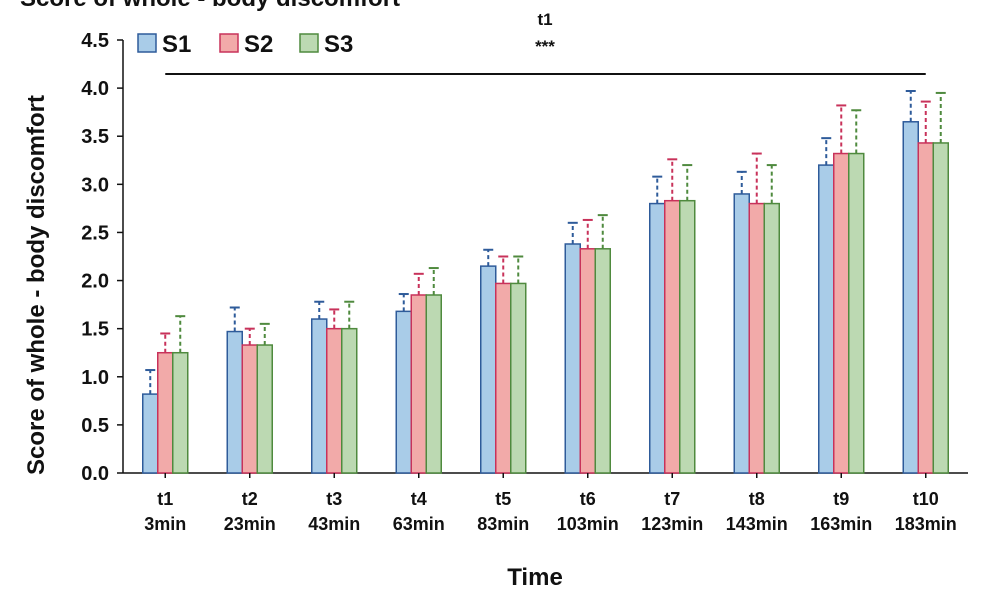  Describe the element at coordinates (545, 46) in the screenshot. I see `annotation-significance: ***` at that location.